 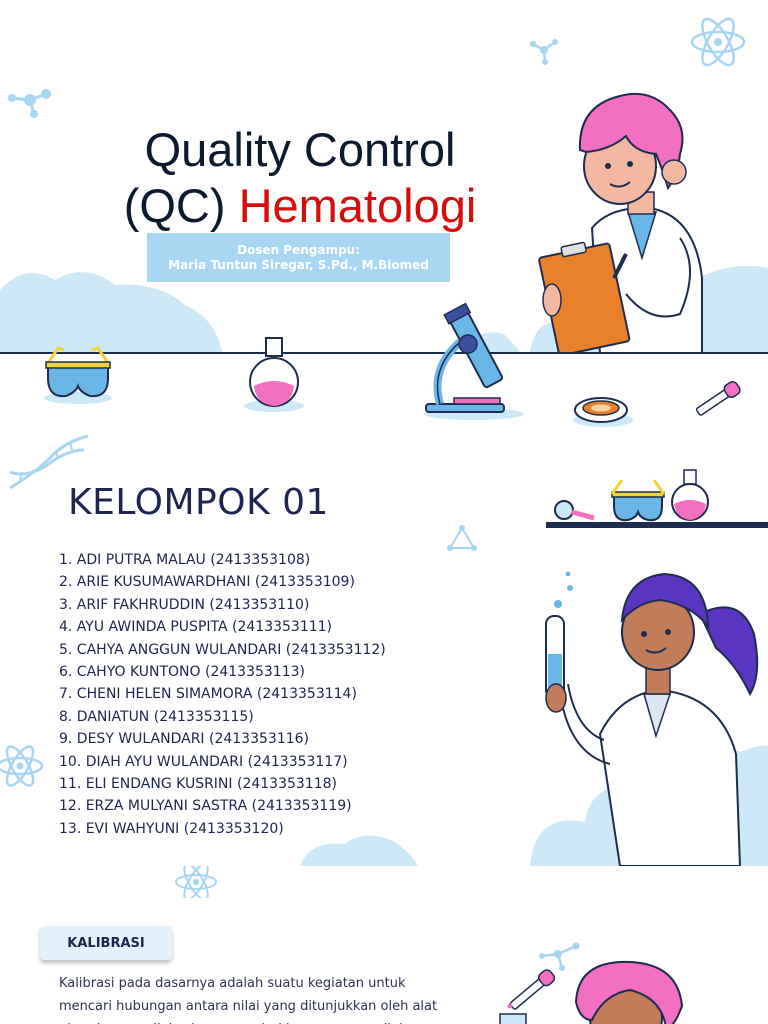 What do you see at coordinates (384, 353) in the screenshot?
I see `shelf-line` at bounding box center [384, 353].